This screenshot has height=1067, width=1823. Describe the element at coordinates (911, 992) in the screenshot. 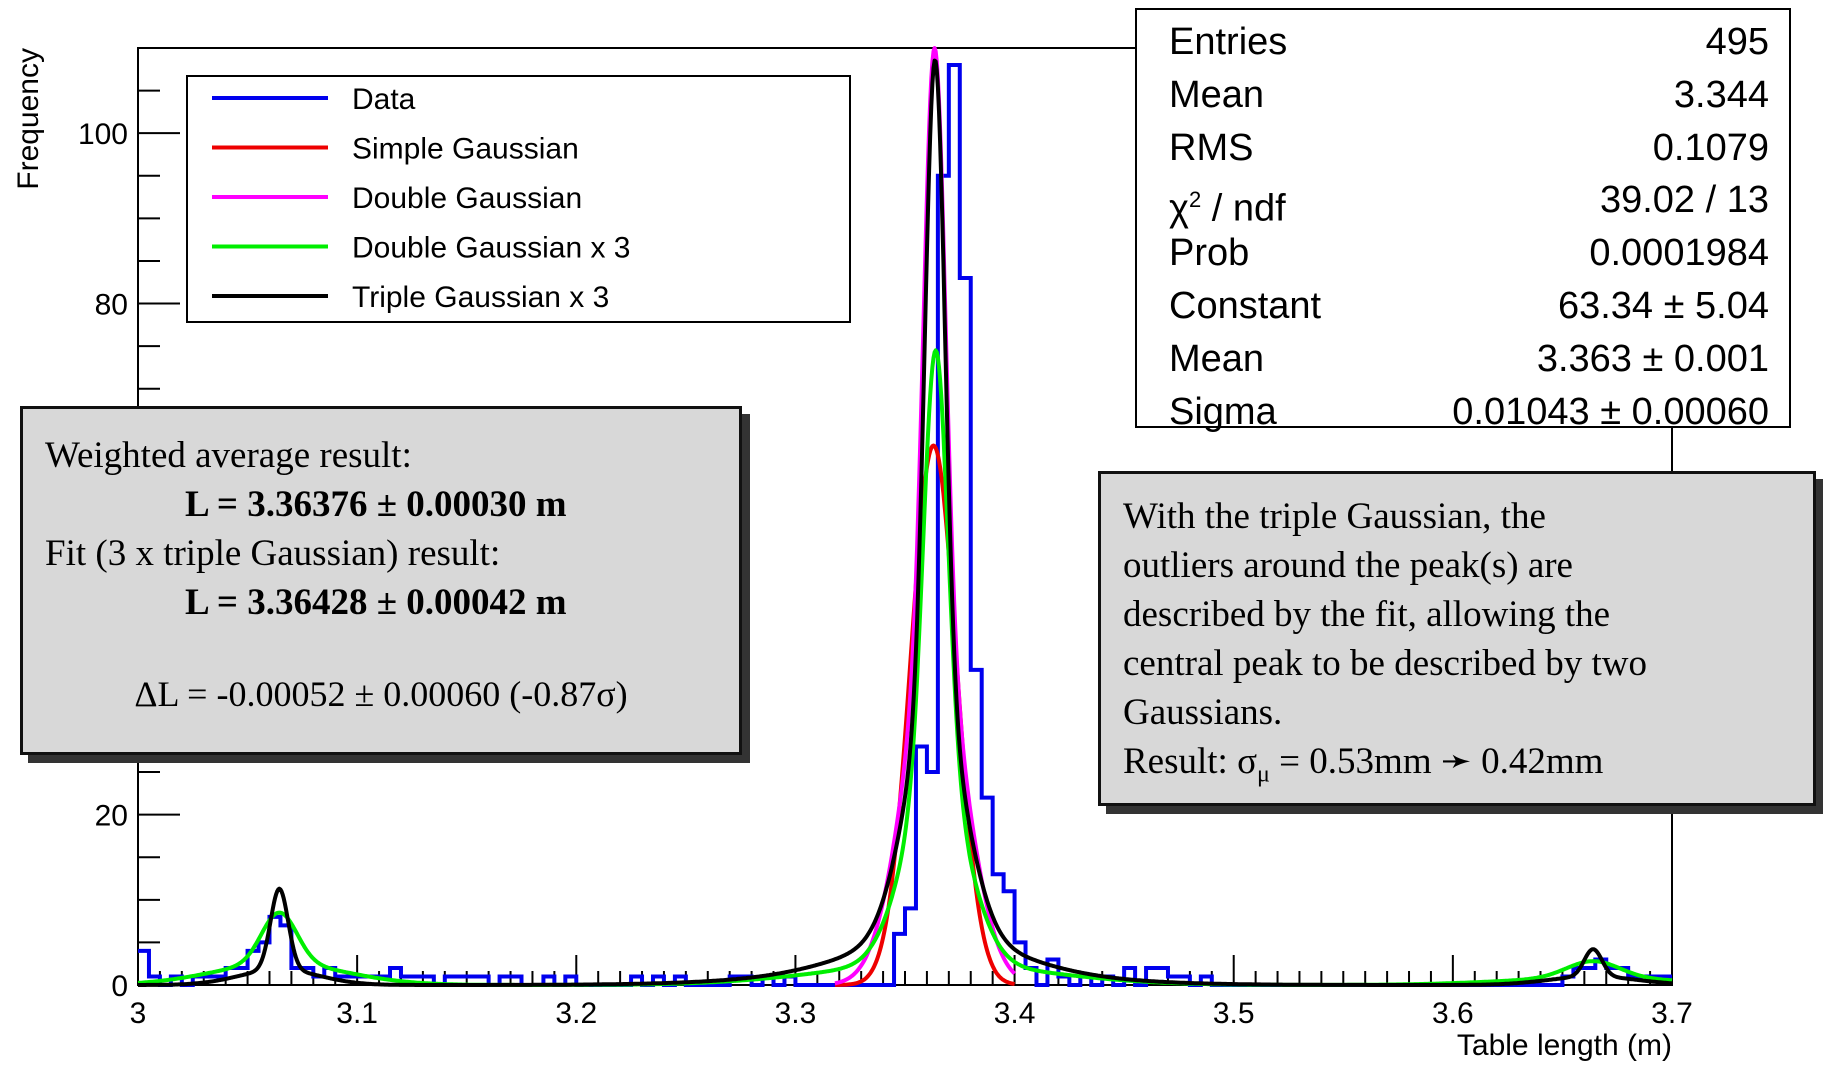

I see `x-axis: 3 3.1 3.2 3.3 3.4 3.5 3.6 3.7` at that location.